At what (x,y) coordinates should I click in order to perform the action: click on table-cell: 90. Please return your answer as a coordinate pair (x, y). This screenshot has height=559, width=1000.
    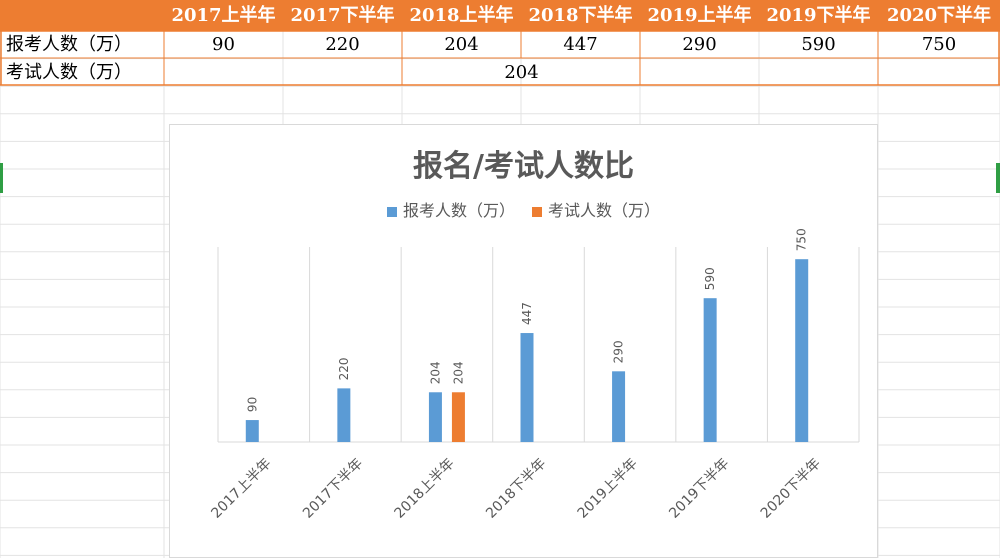
    Looking at the image, I should click on (223, 44).